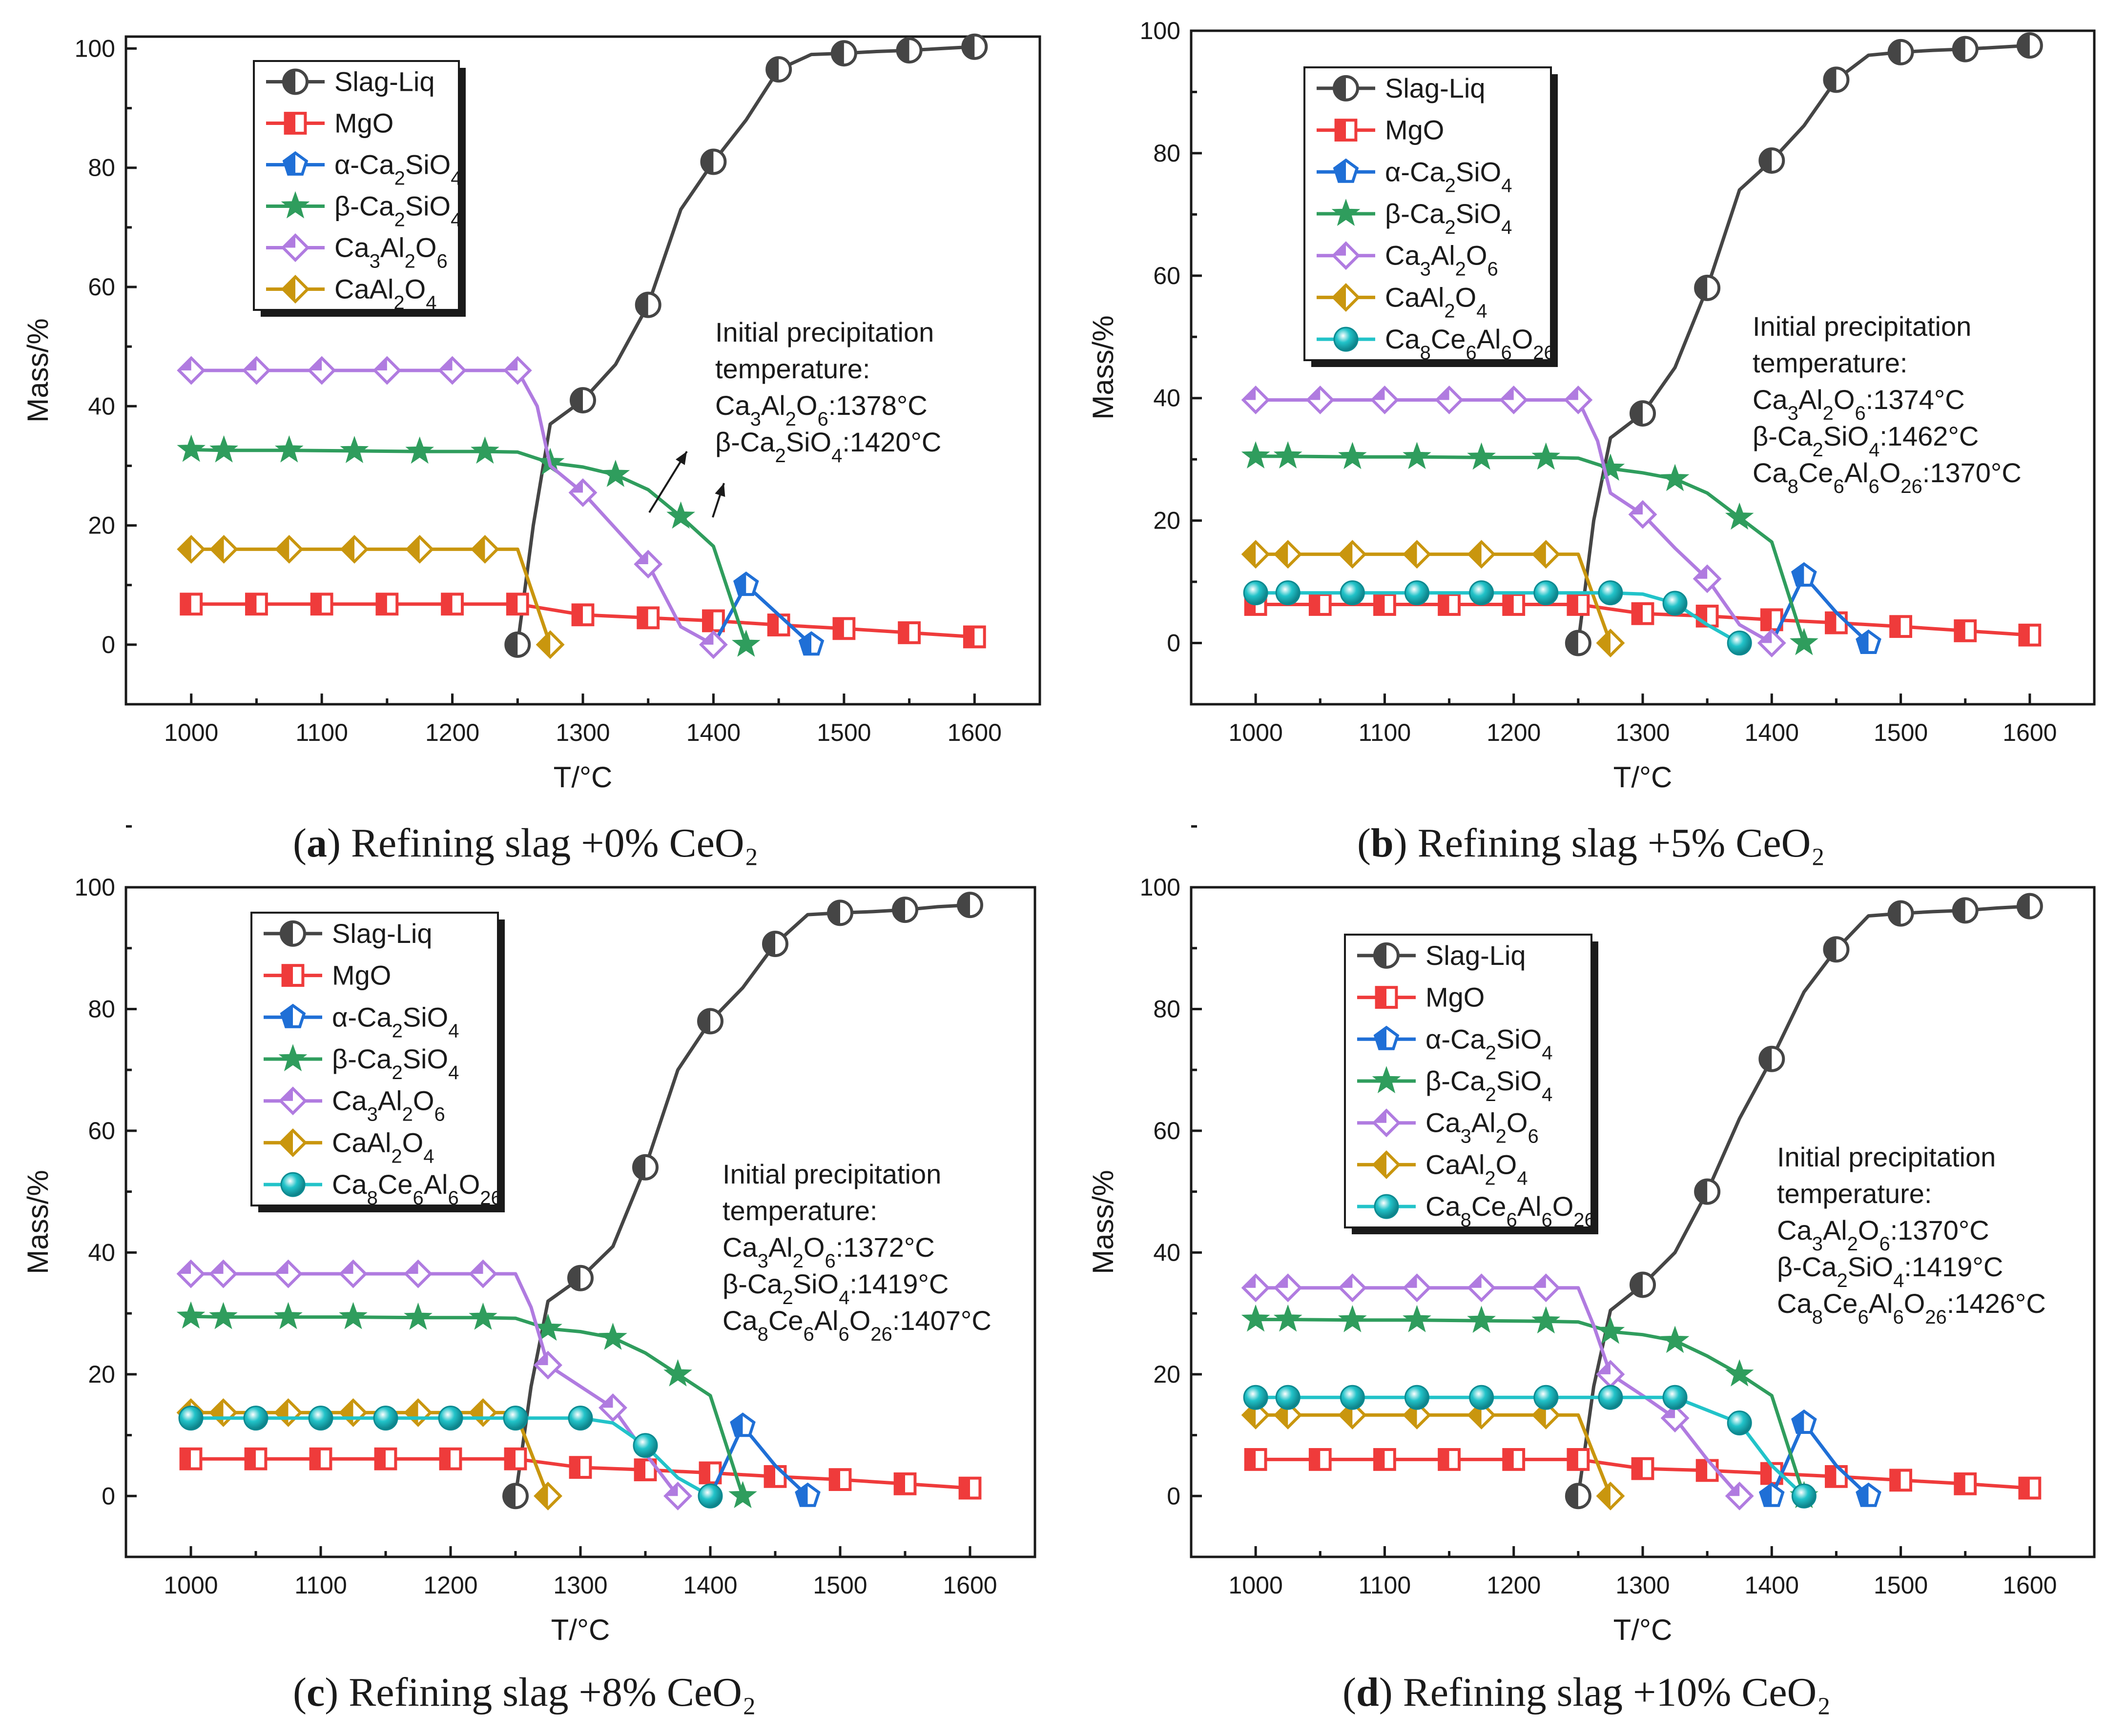  What do you see at coordinates (321, 1585) in the screenshot?
I see `x-tick-label: 1100` at bounding box center [321, 1585].